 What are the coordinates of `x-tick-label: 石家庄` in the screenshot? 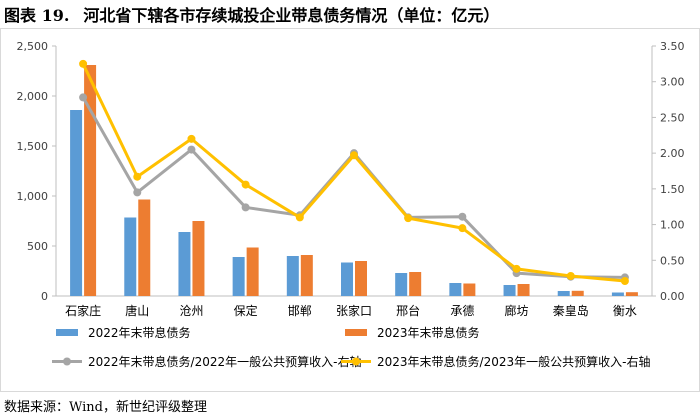 It's located at (83, 310).